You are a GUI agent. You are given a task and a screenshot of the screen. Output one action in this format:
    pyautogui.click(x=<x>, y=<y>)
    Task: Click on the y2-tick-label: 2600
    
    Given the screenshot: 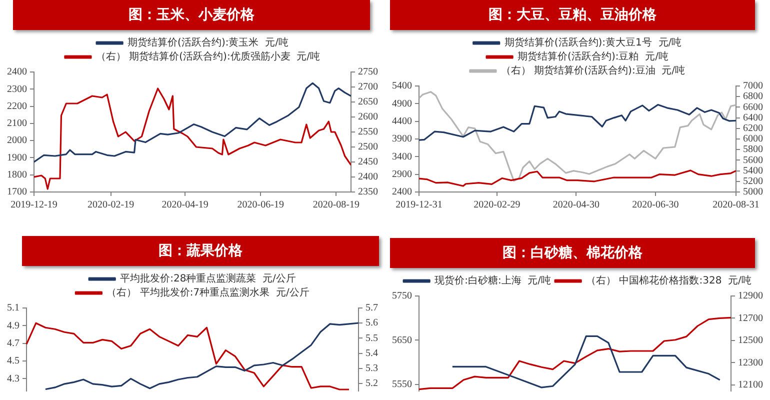 What is the action you would take?
    pyautogui.click(x=368, y=117)
    